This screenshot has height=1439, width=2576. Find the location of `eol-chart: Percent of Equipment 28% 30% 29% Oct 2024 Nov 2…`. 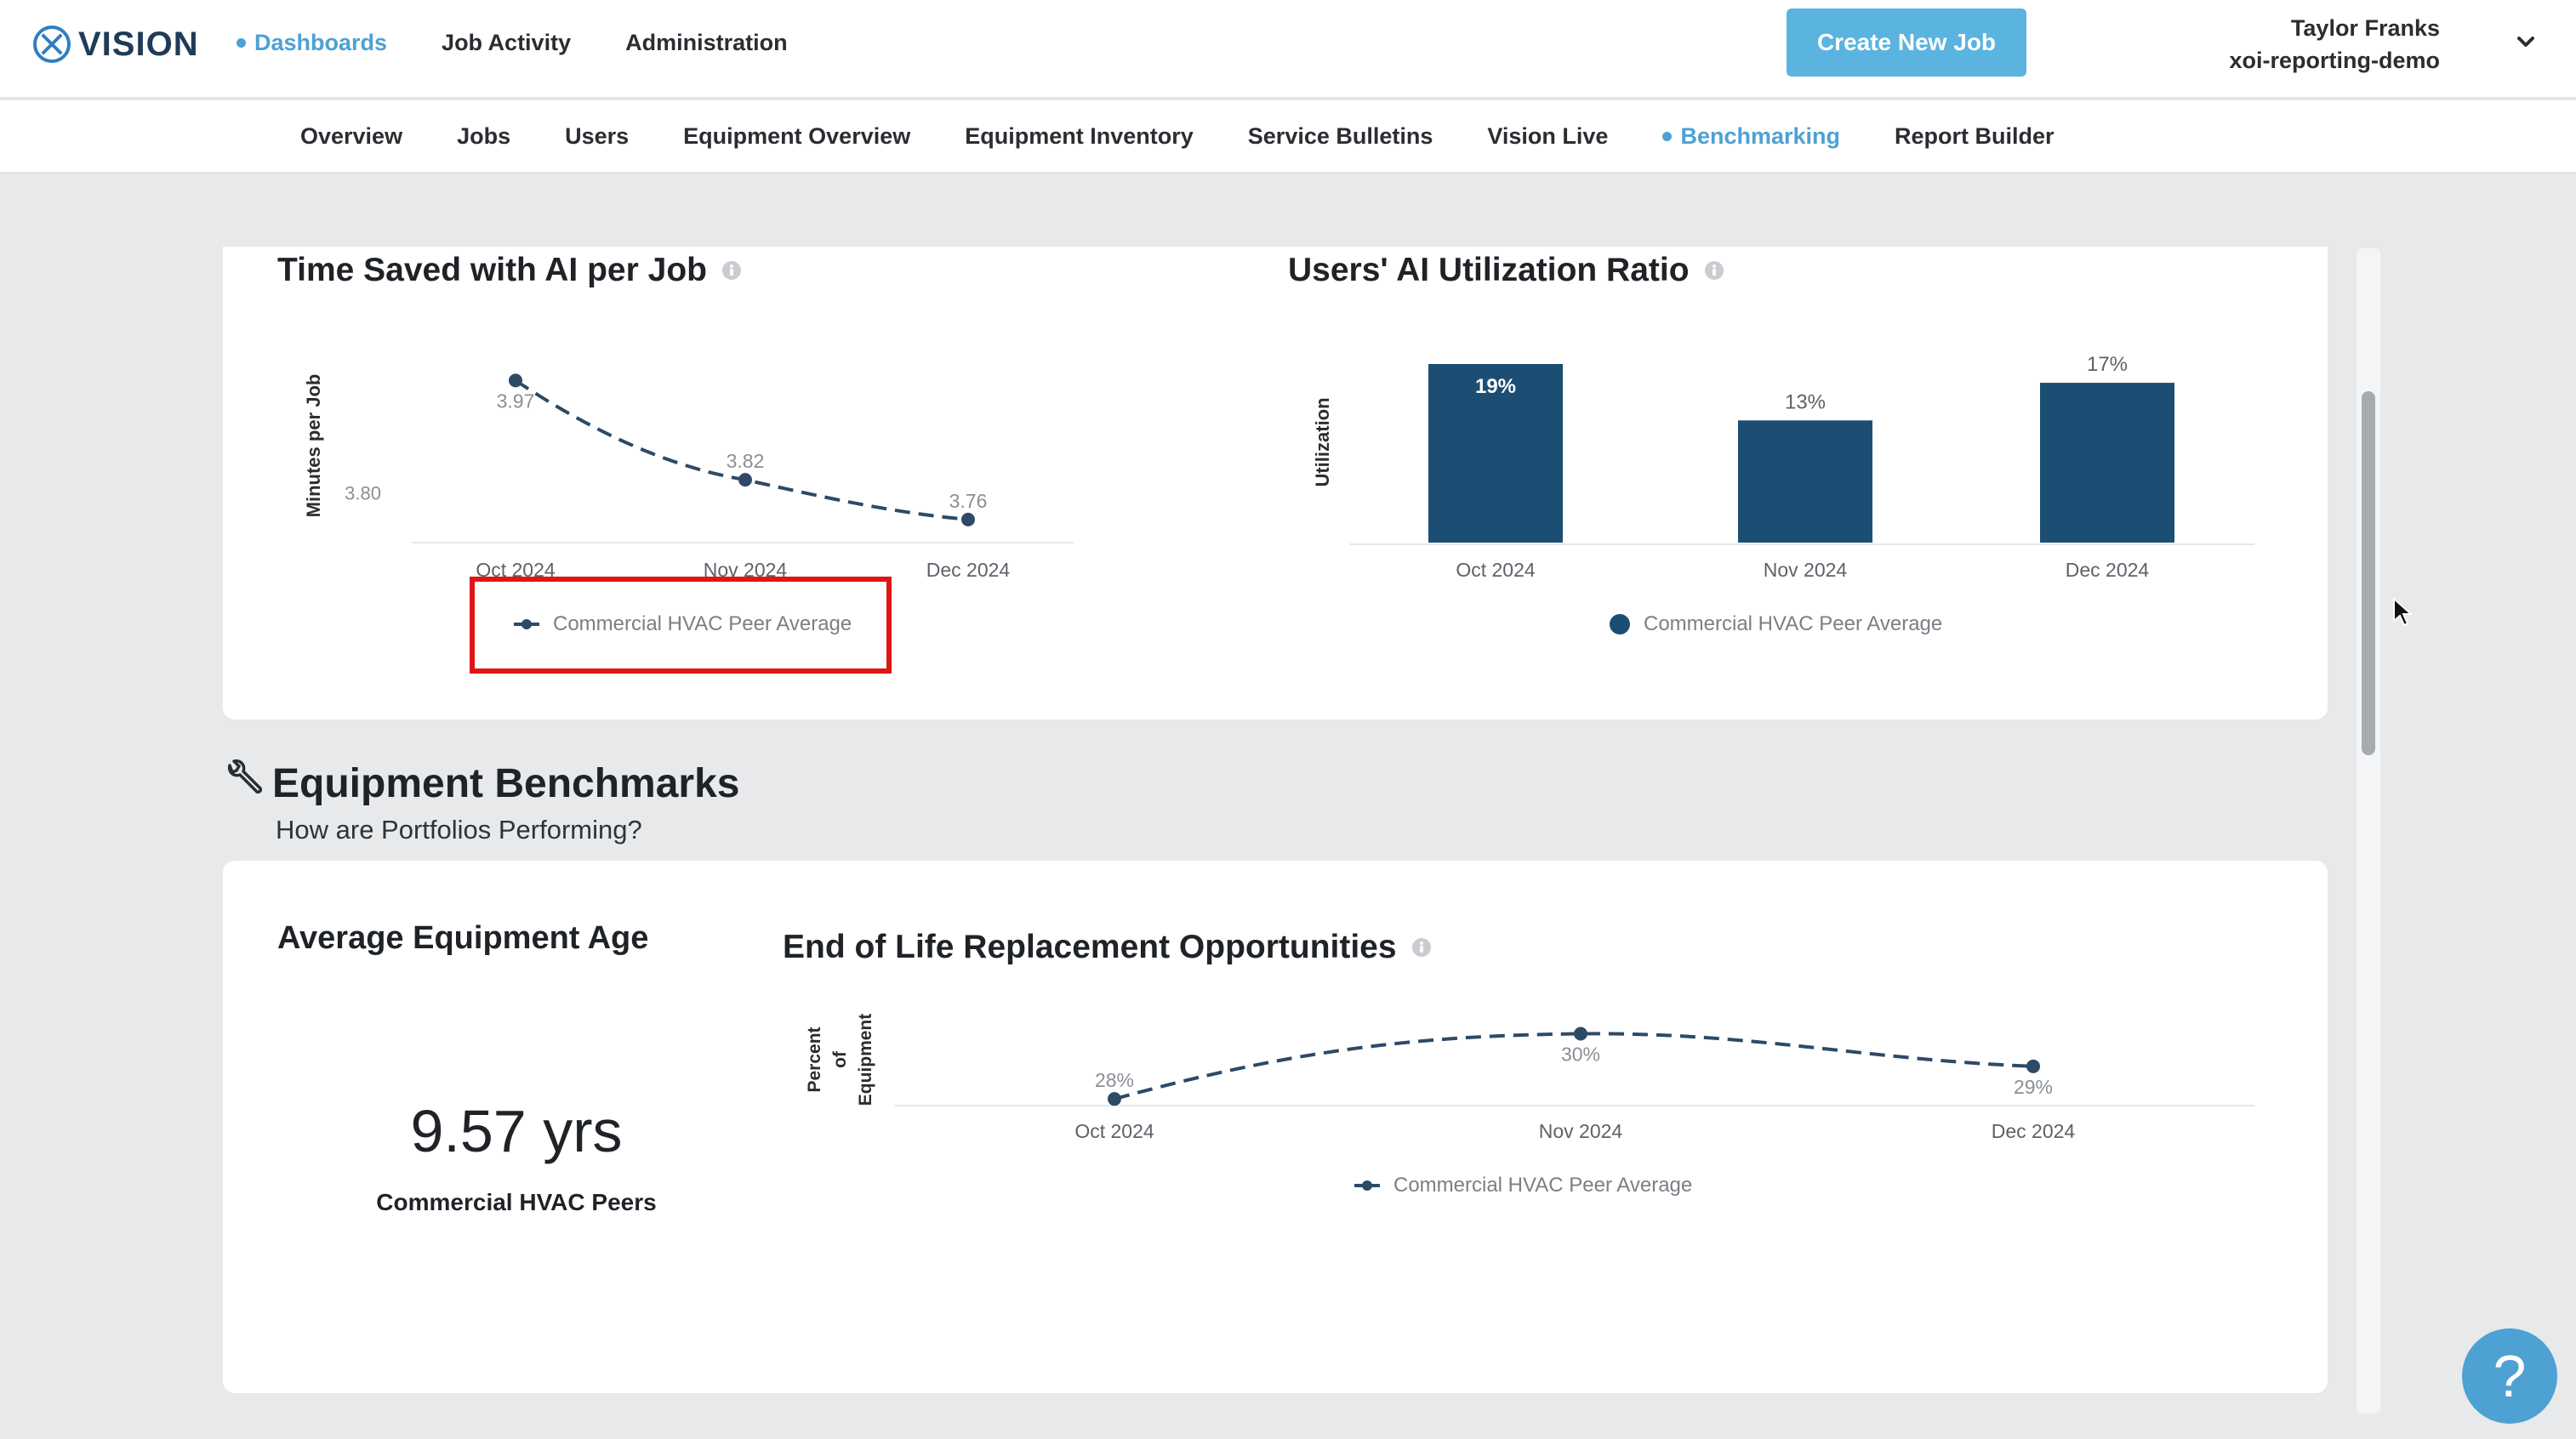

eol-chart: Percent of Equipment 28% 30% 29% Oct 2024 Nov 2… is located at coordinates (1530, 1078).